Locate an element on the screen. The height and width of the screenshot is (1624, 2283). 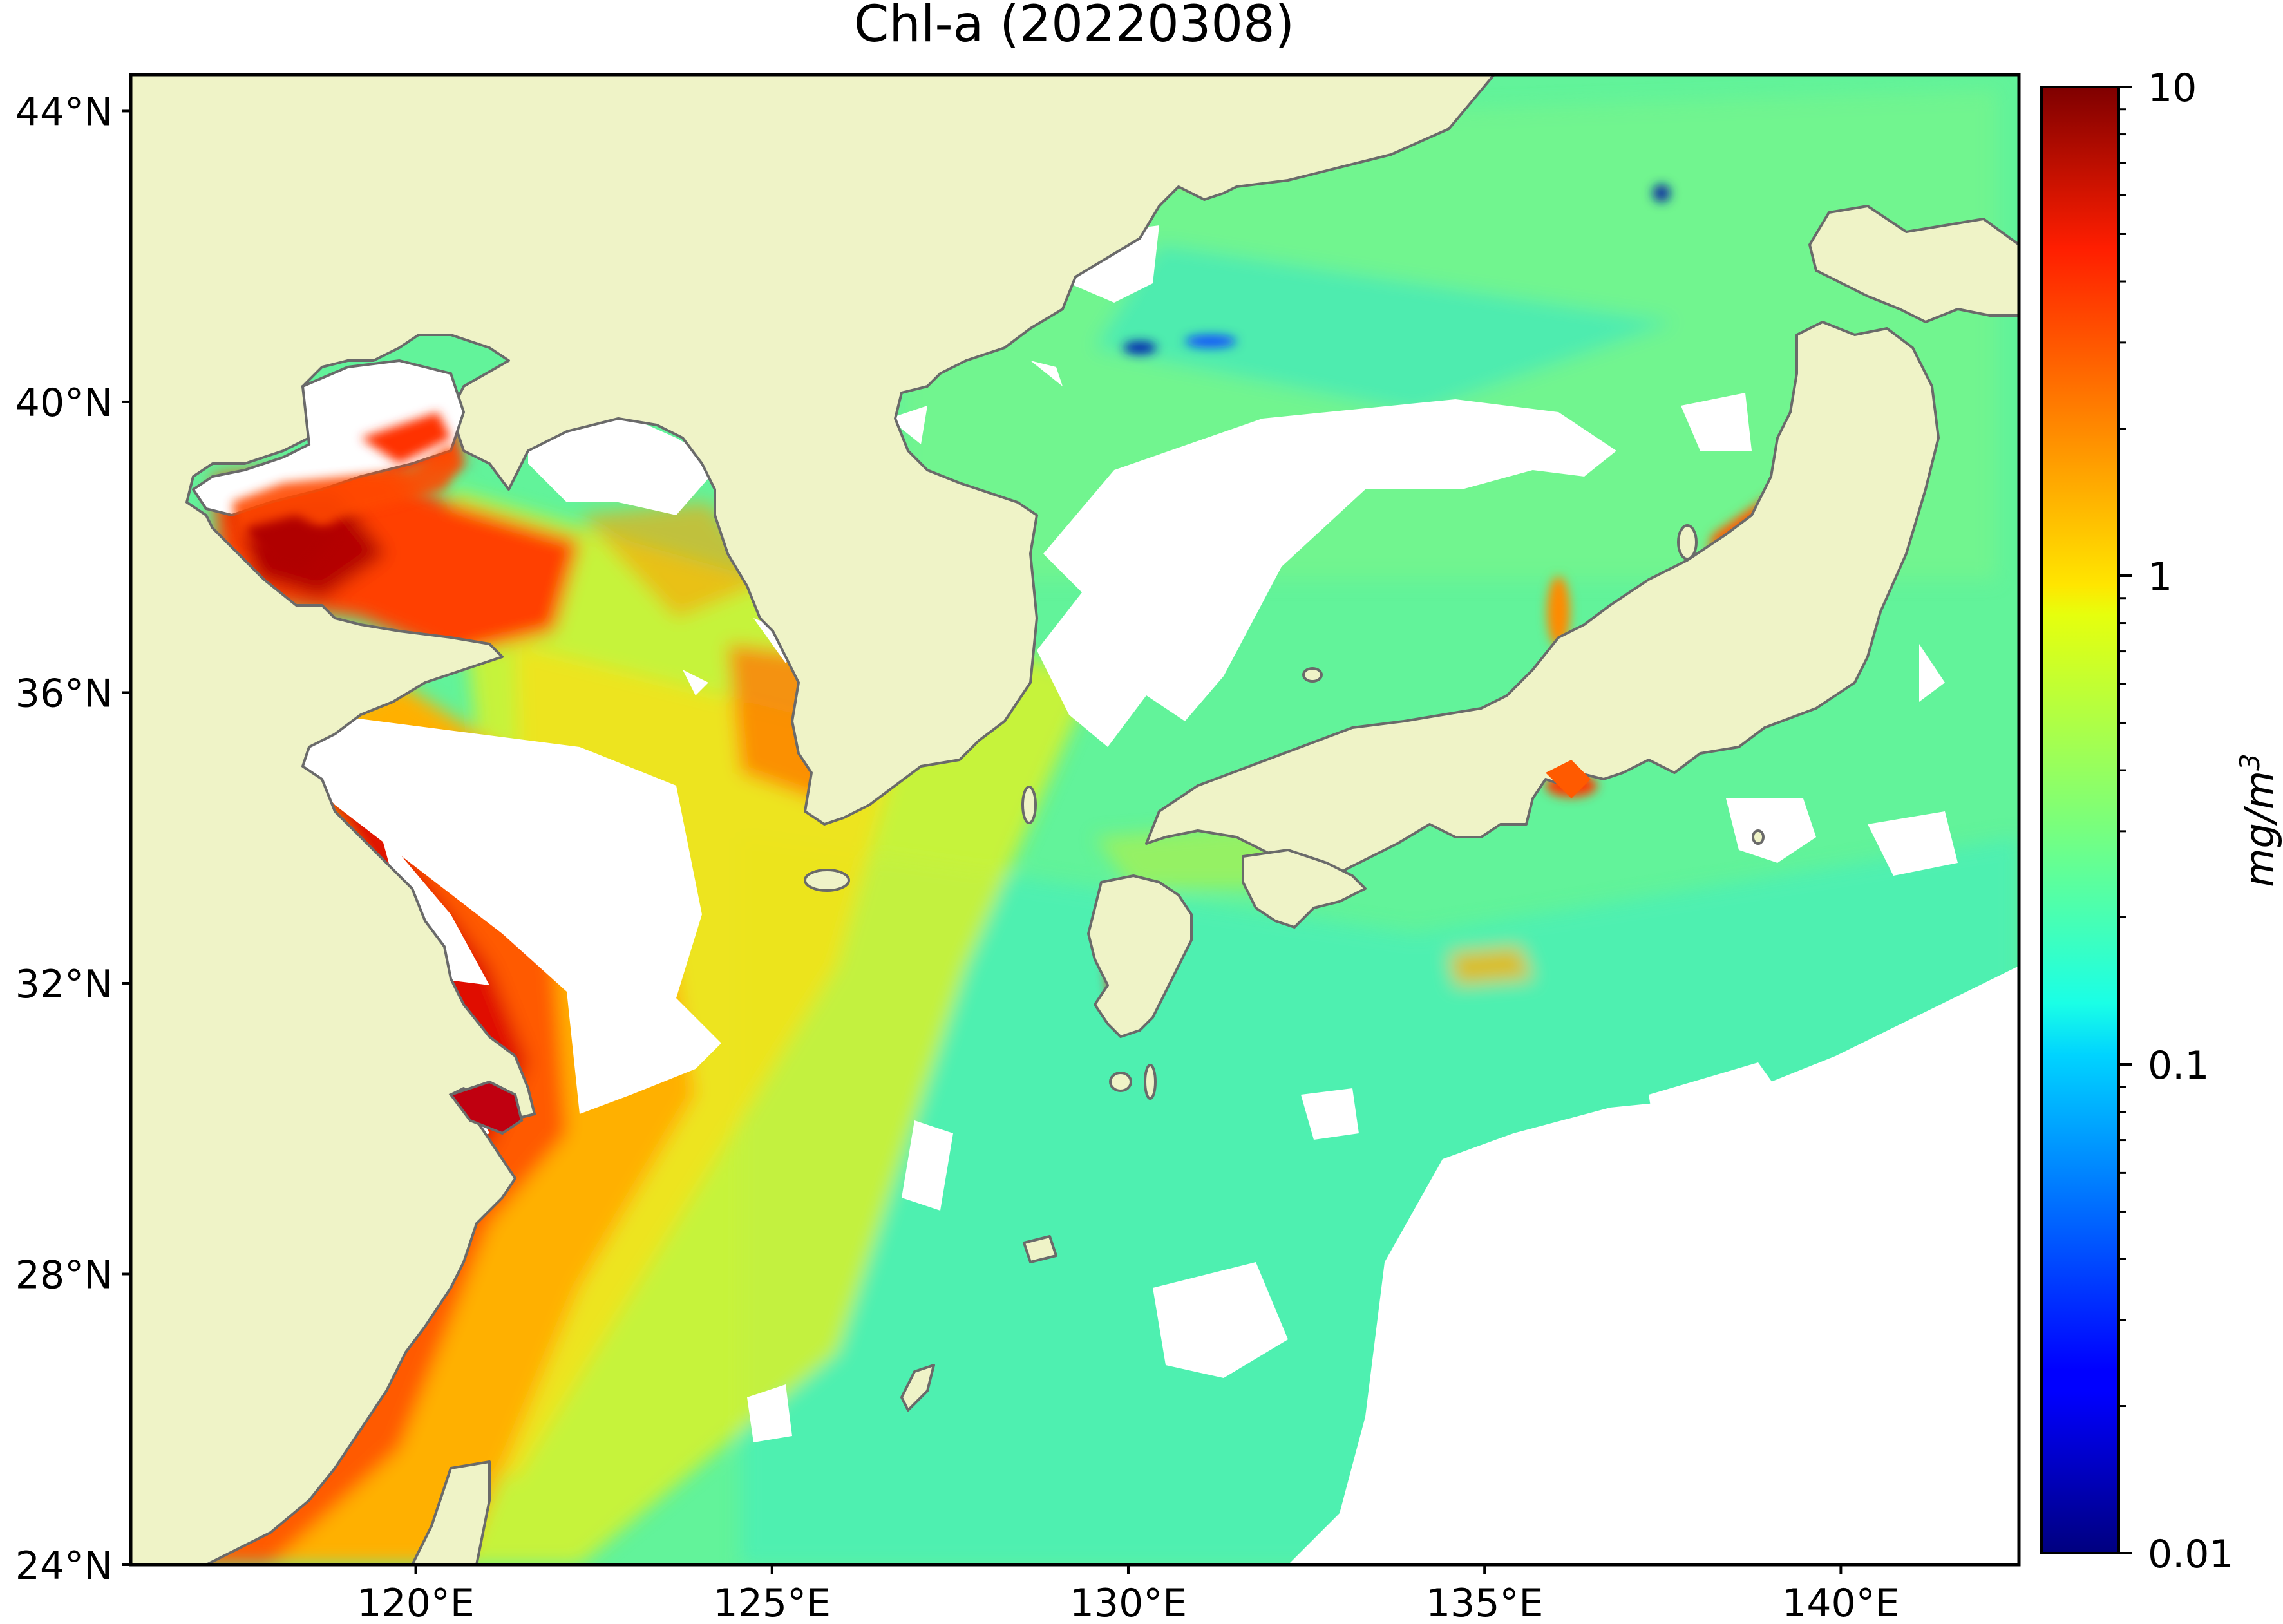
lat-tick-label: 24°N is located at coordinates (64, 1567).